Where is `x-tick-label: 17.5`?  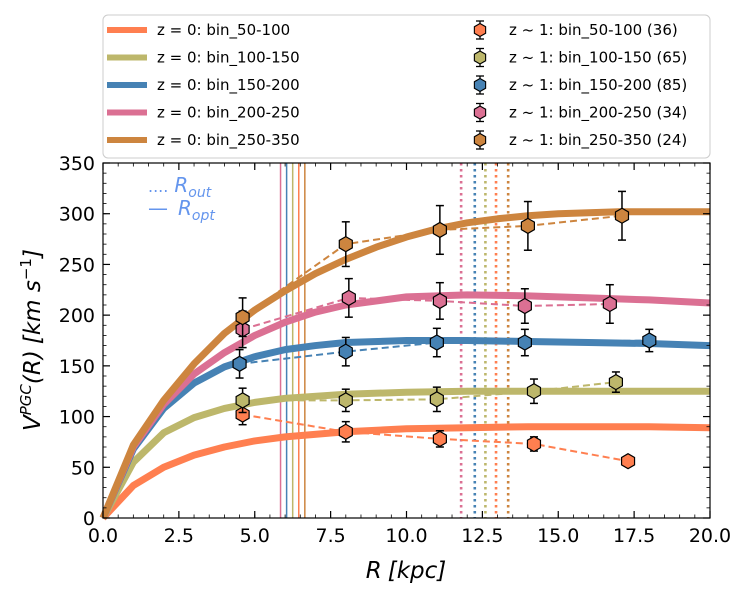
x-tick-label: 17.5 is located at coordinates (634, 536).